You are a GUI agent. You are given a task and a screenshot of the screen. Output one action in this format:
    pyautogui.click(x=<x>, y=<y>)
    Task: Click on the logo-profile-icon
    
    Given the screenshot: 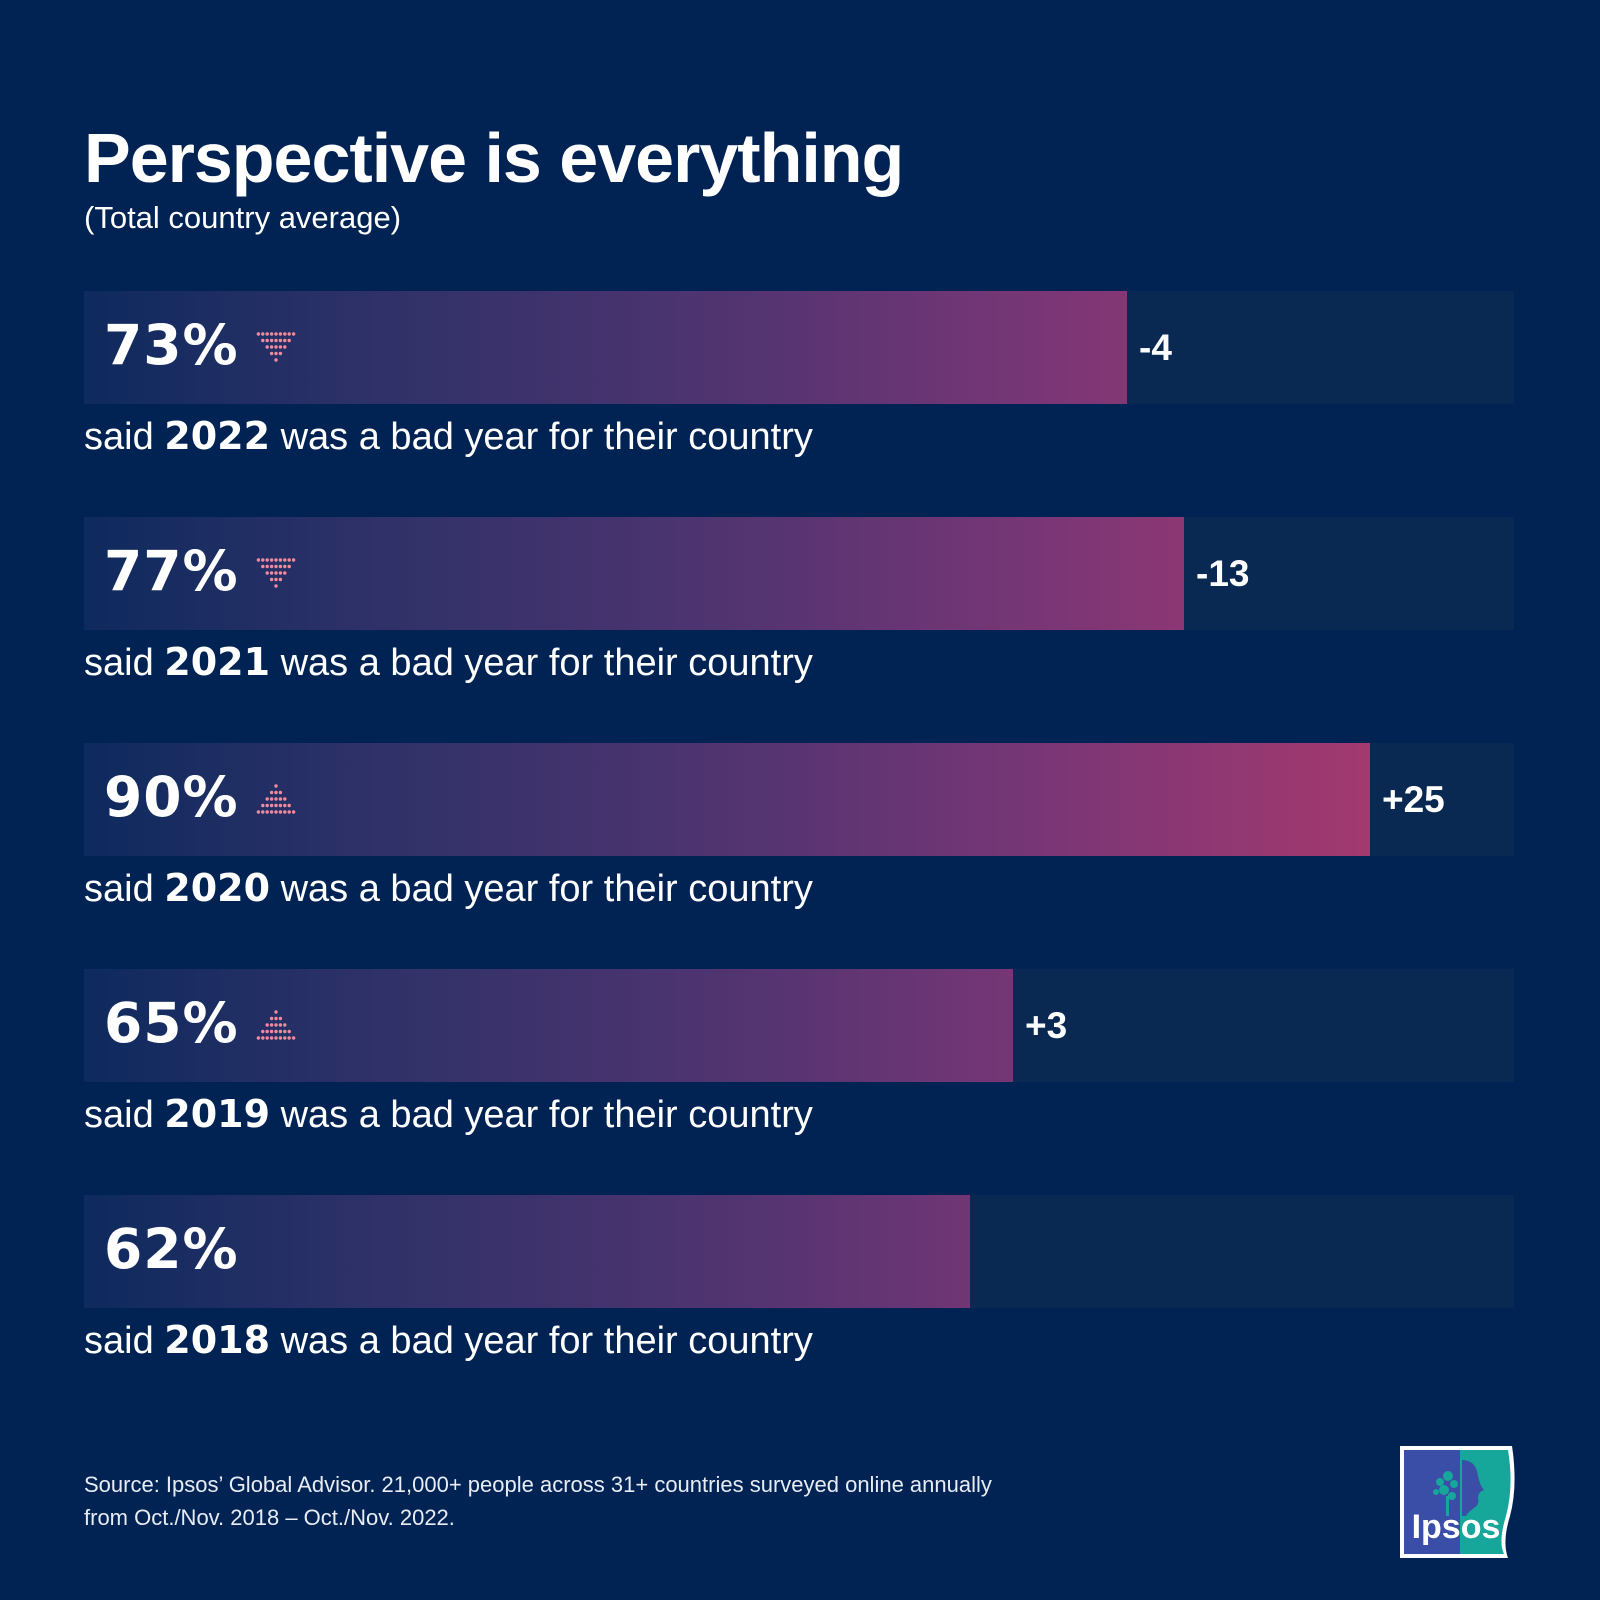 What is the action you would take?
    pyautogui.click(x=1473, y=1488)
    